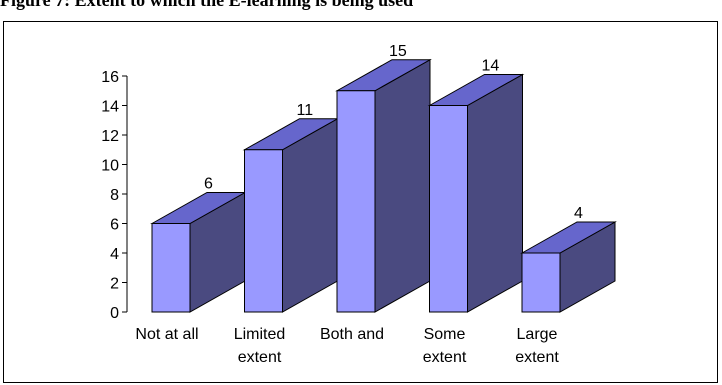 The image size is (722, 385). I want to click on data-label: 14, so click(491, 66).